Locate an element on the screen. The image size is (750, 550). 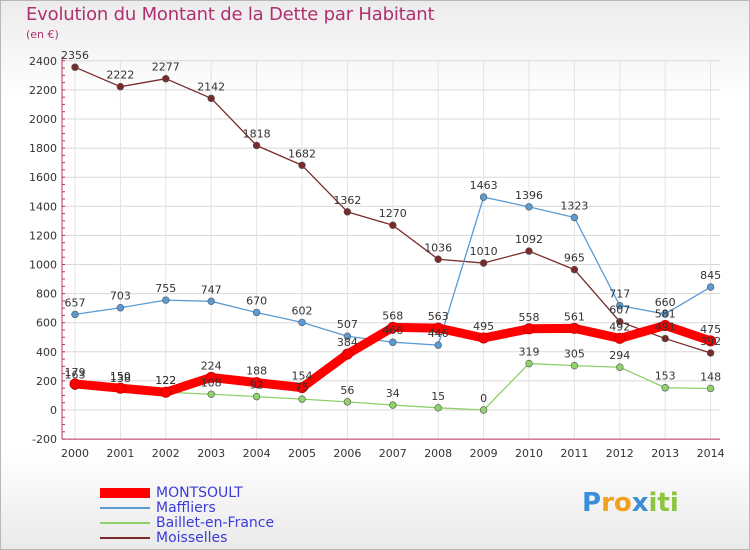
x-tick-label: 2006 is located at coordinates (347, 453).